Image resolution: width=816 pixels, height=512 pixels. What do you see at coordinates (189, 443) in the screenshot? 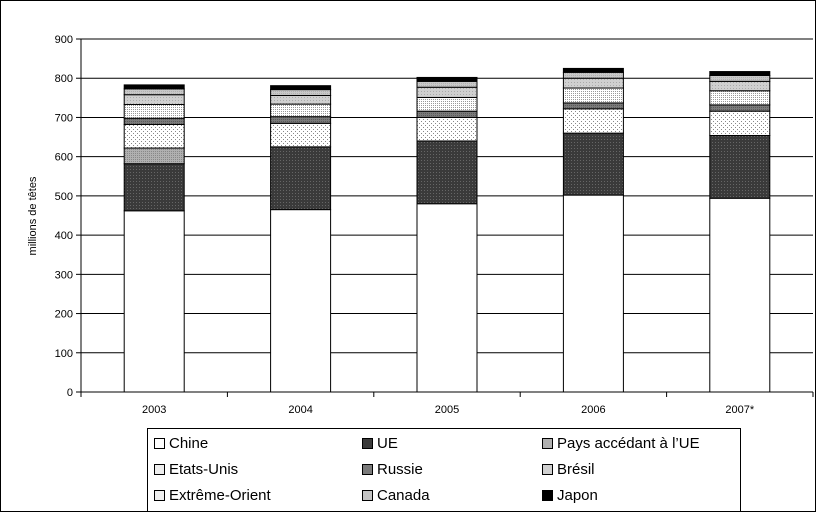
I see `legend-label: Chine` at bounding box center [189, 443].